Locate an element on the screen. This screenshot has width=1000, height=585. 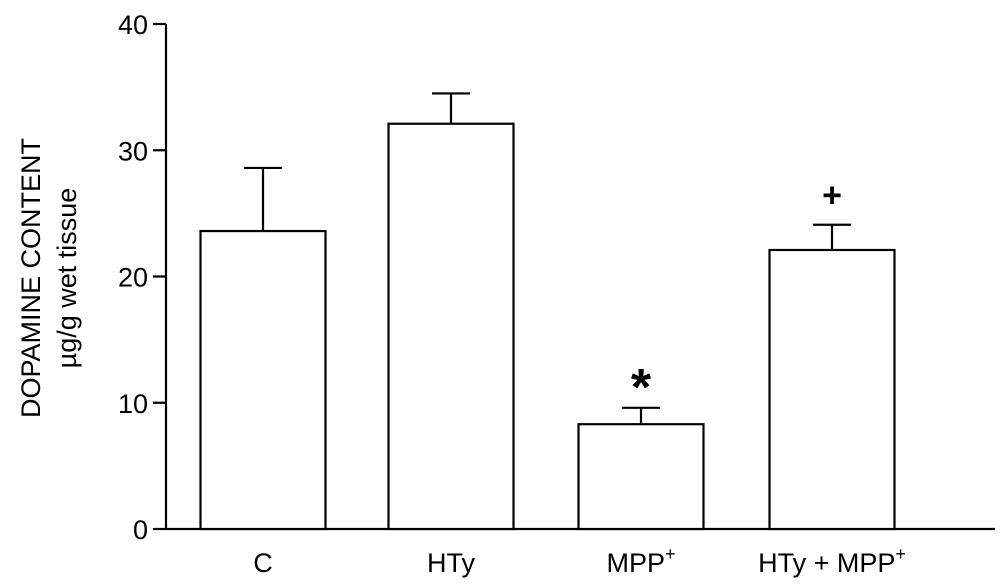
y-tick-label: 20 is located at coordinates (133, 278).